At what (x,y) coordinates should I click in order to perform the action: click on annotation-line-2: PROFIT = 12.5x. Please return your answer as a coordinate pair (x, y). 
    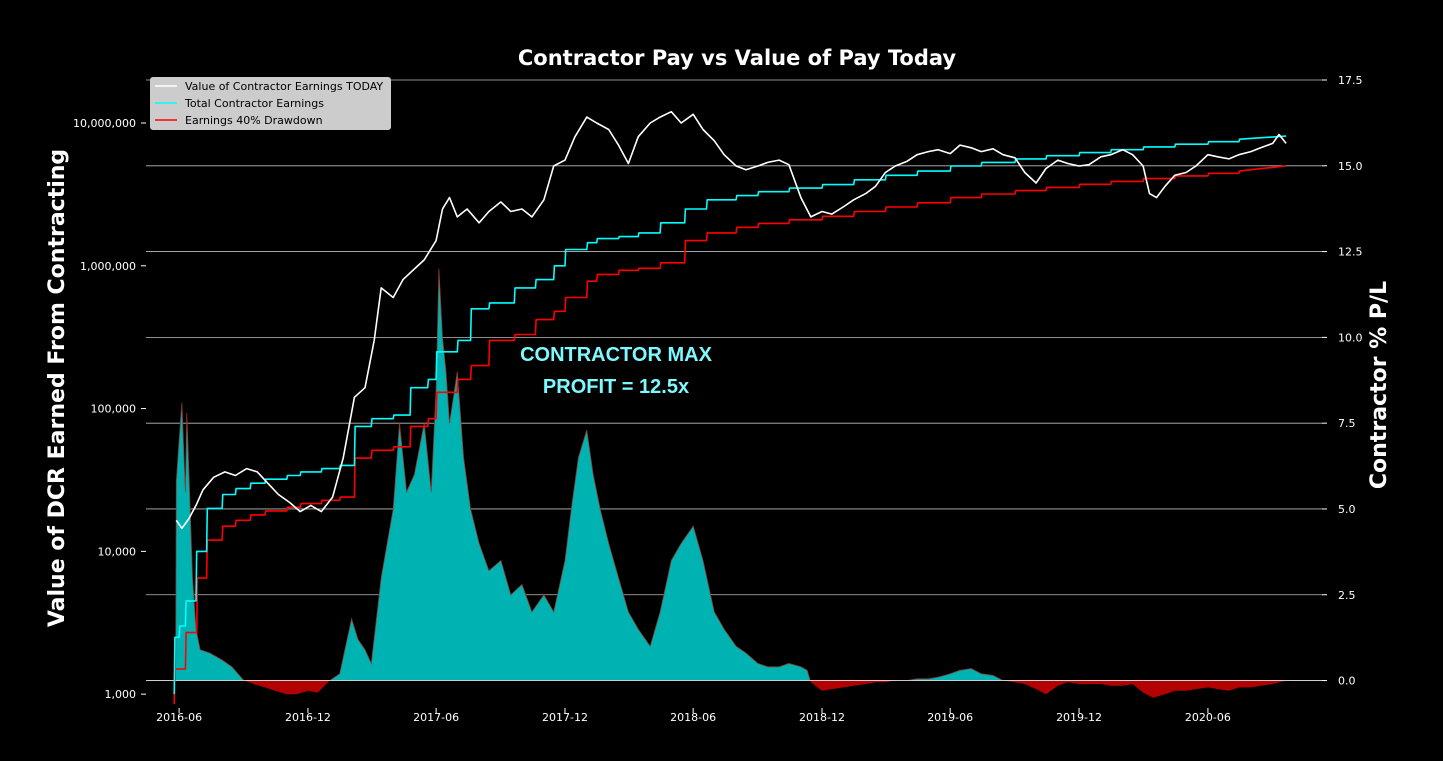
    Looking at the image, I should click on (616, 387).